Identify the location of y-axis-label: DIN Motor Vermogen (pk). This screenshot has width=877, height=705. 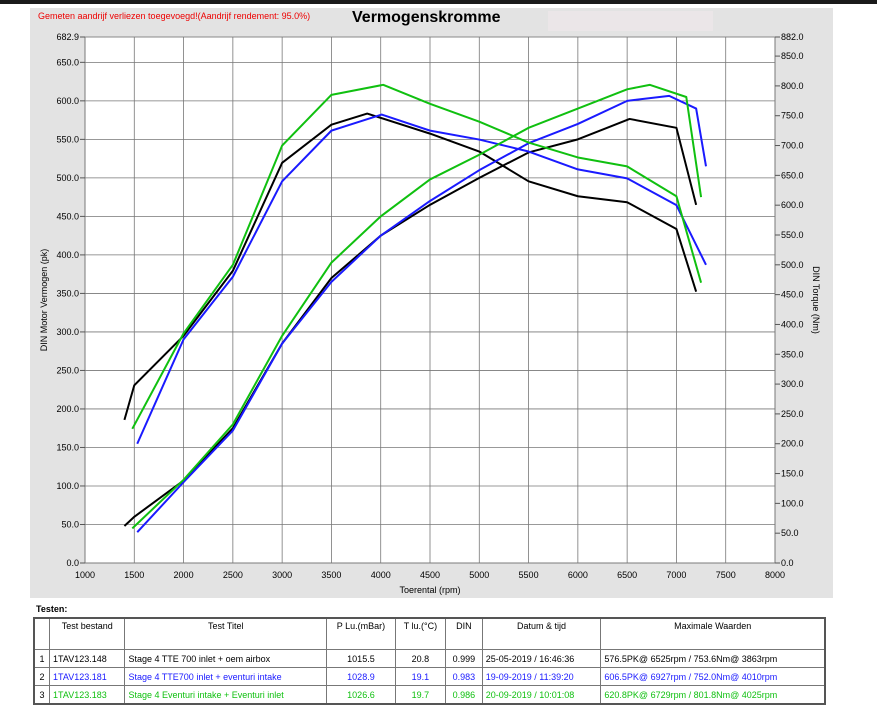
(44, 300).